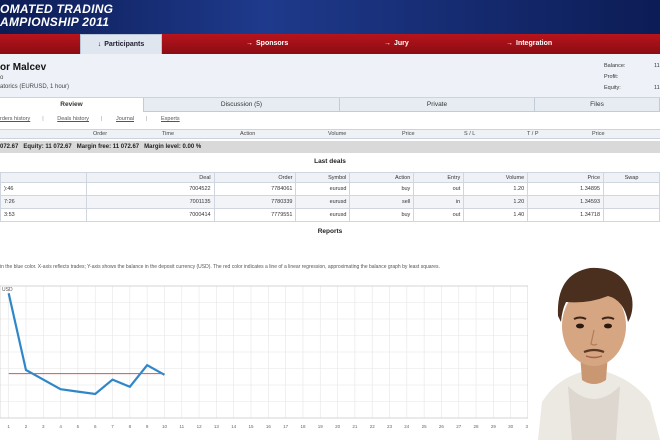 The height and width of the screenshot is (440, 660). What do you see at coordinates (73, 119) in the screenshot?
I see `subtab-deals-history: Deals history` at bounding box center [73, 119].